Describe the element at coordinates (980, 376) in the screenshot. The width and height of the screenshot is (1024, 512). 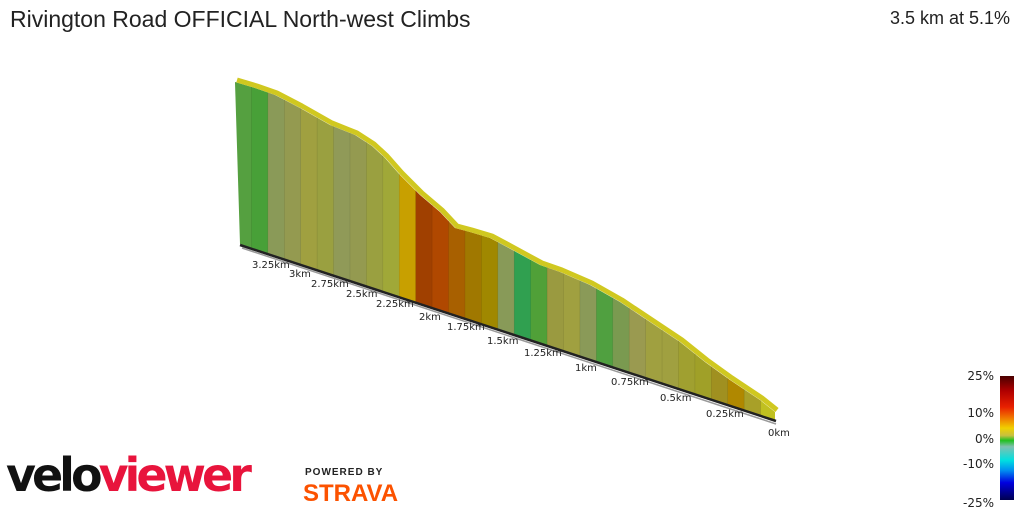
I see `legend-label: 25%` at that location.